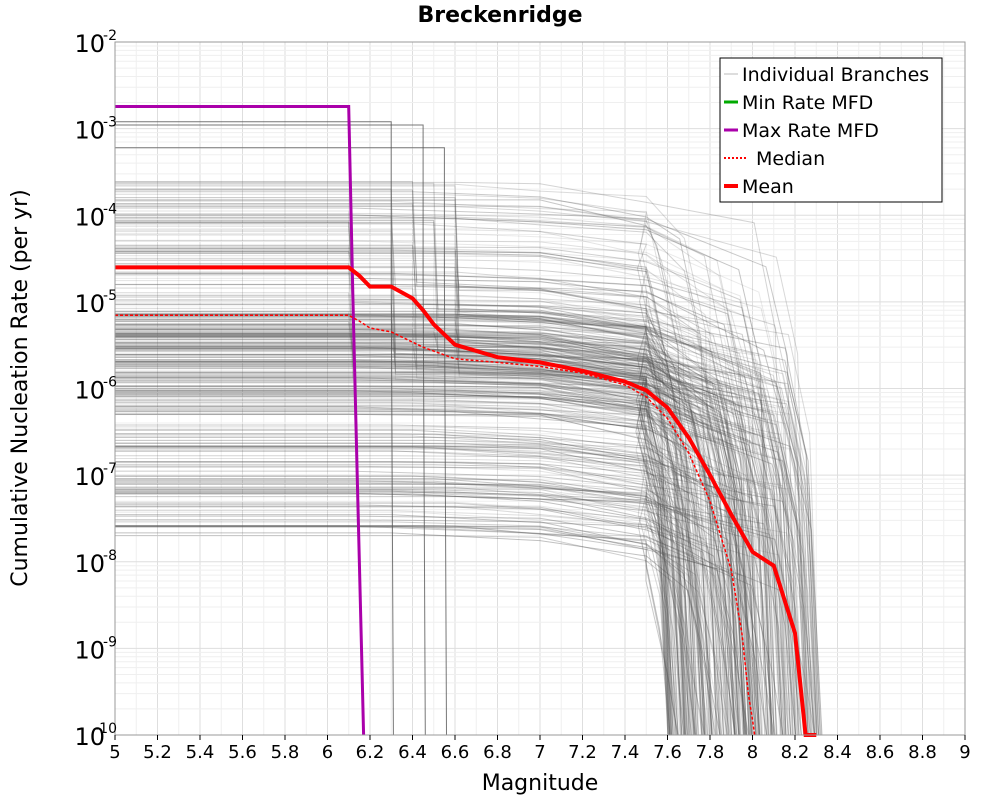 The image size is (1000, 804). What do you see at coordinates (410, 635) in the screenshot?
I see `branch-line` at bounding box center [410, 635].